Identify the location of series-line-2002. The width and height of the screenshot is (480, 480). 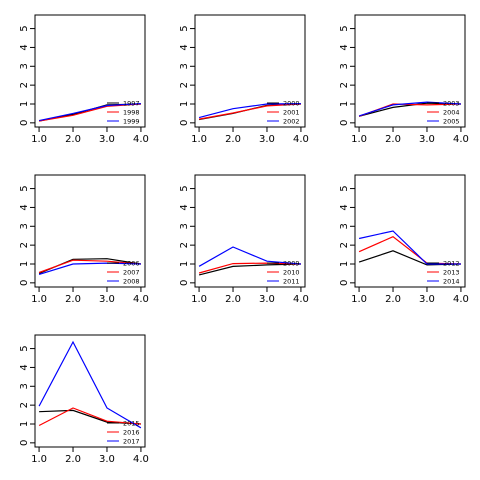
(249, 111).